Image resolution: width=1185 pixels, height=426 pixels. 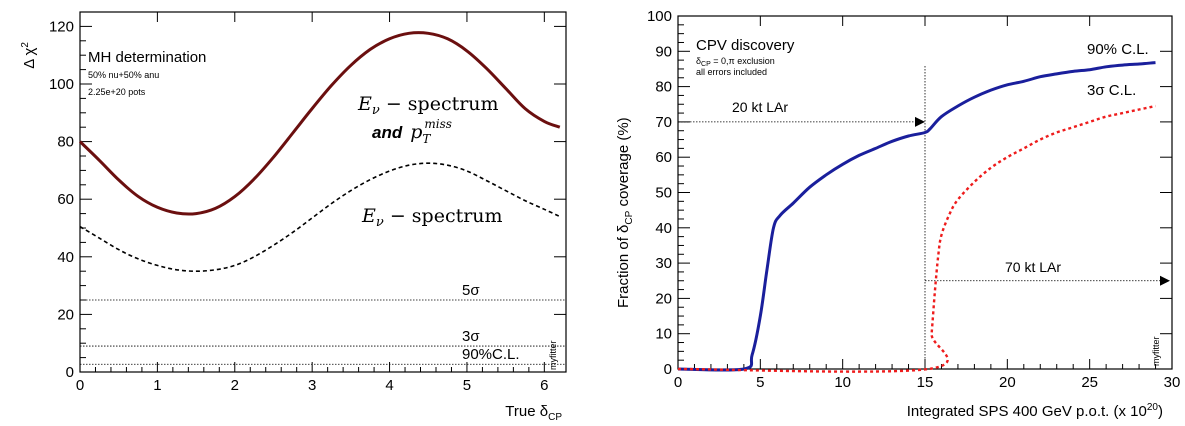 What do you see at coordinates (735, 62) in the screenshot?
I see `right-note-exclusion: δCP = 0,π exclusion` at bounding box center [735, 62].